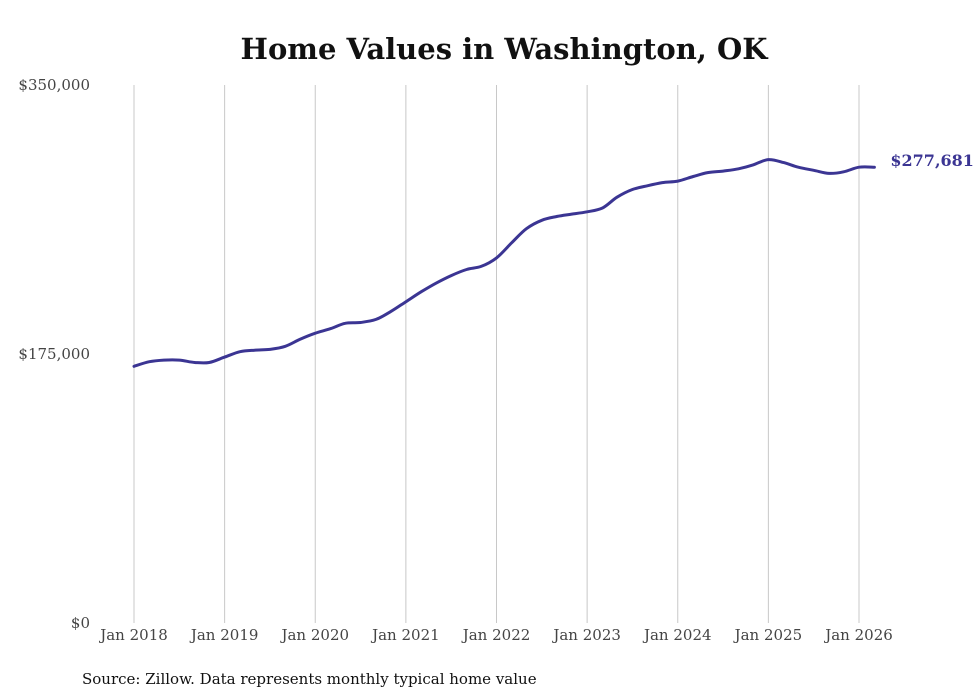  Describe the element at coordinates (80, 623) in the screenshot. I see `y-tick-label-0: $0` at that location.